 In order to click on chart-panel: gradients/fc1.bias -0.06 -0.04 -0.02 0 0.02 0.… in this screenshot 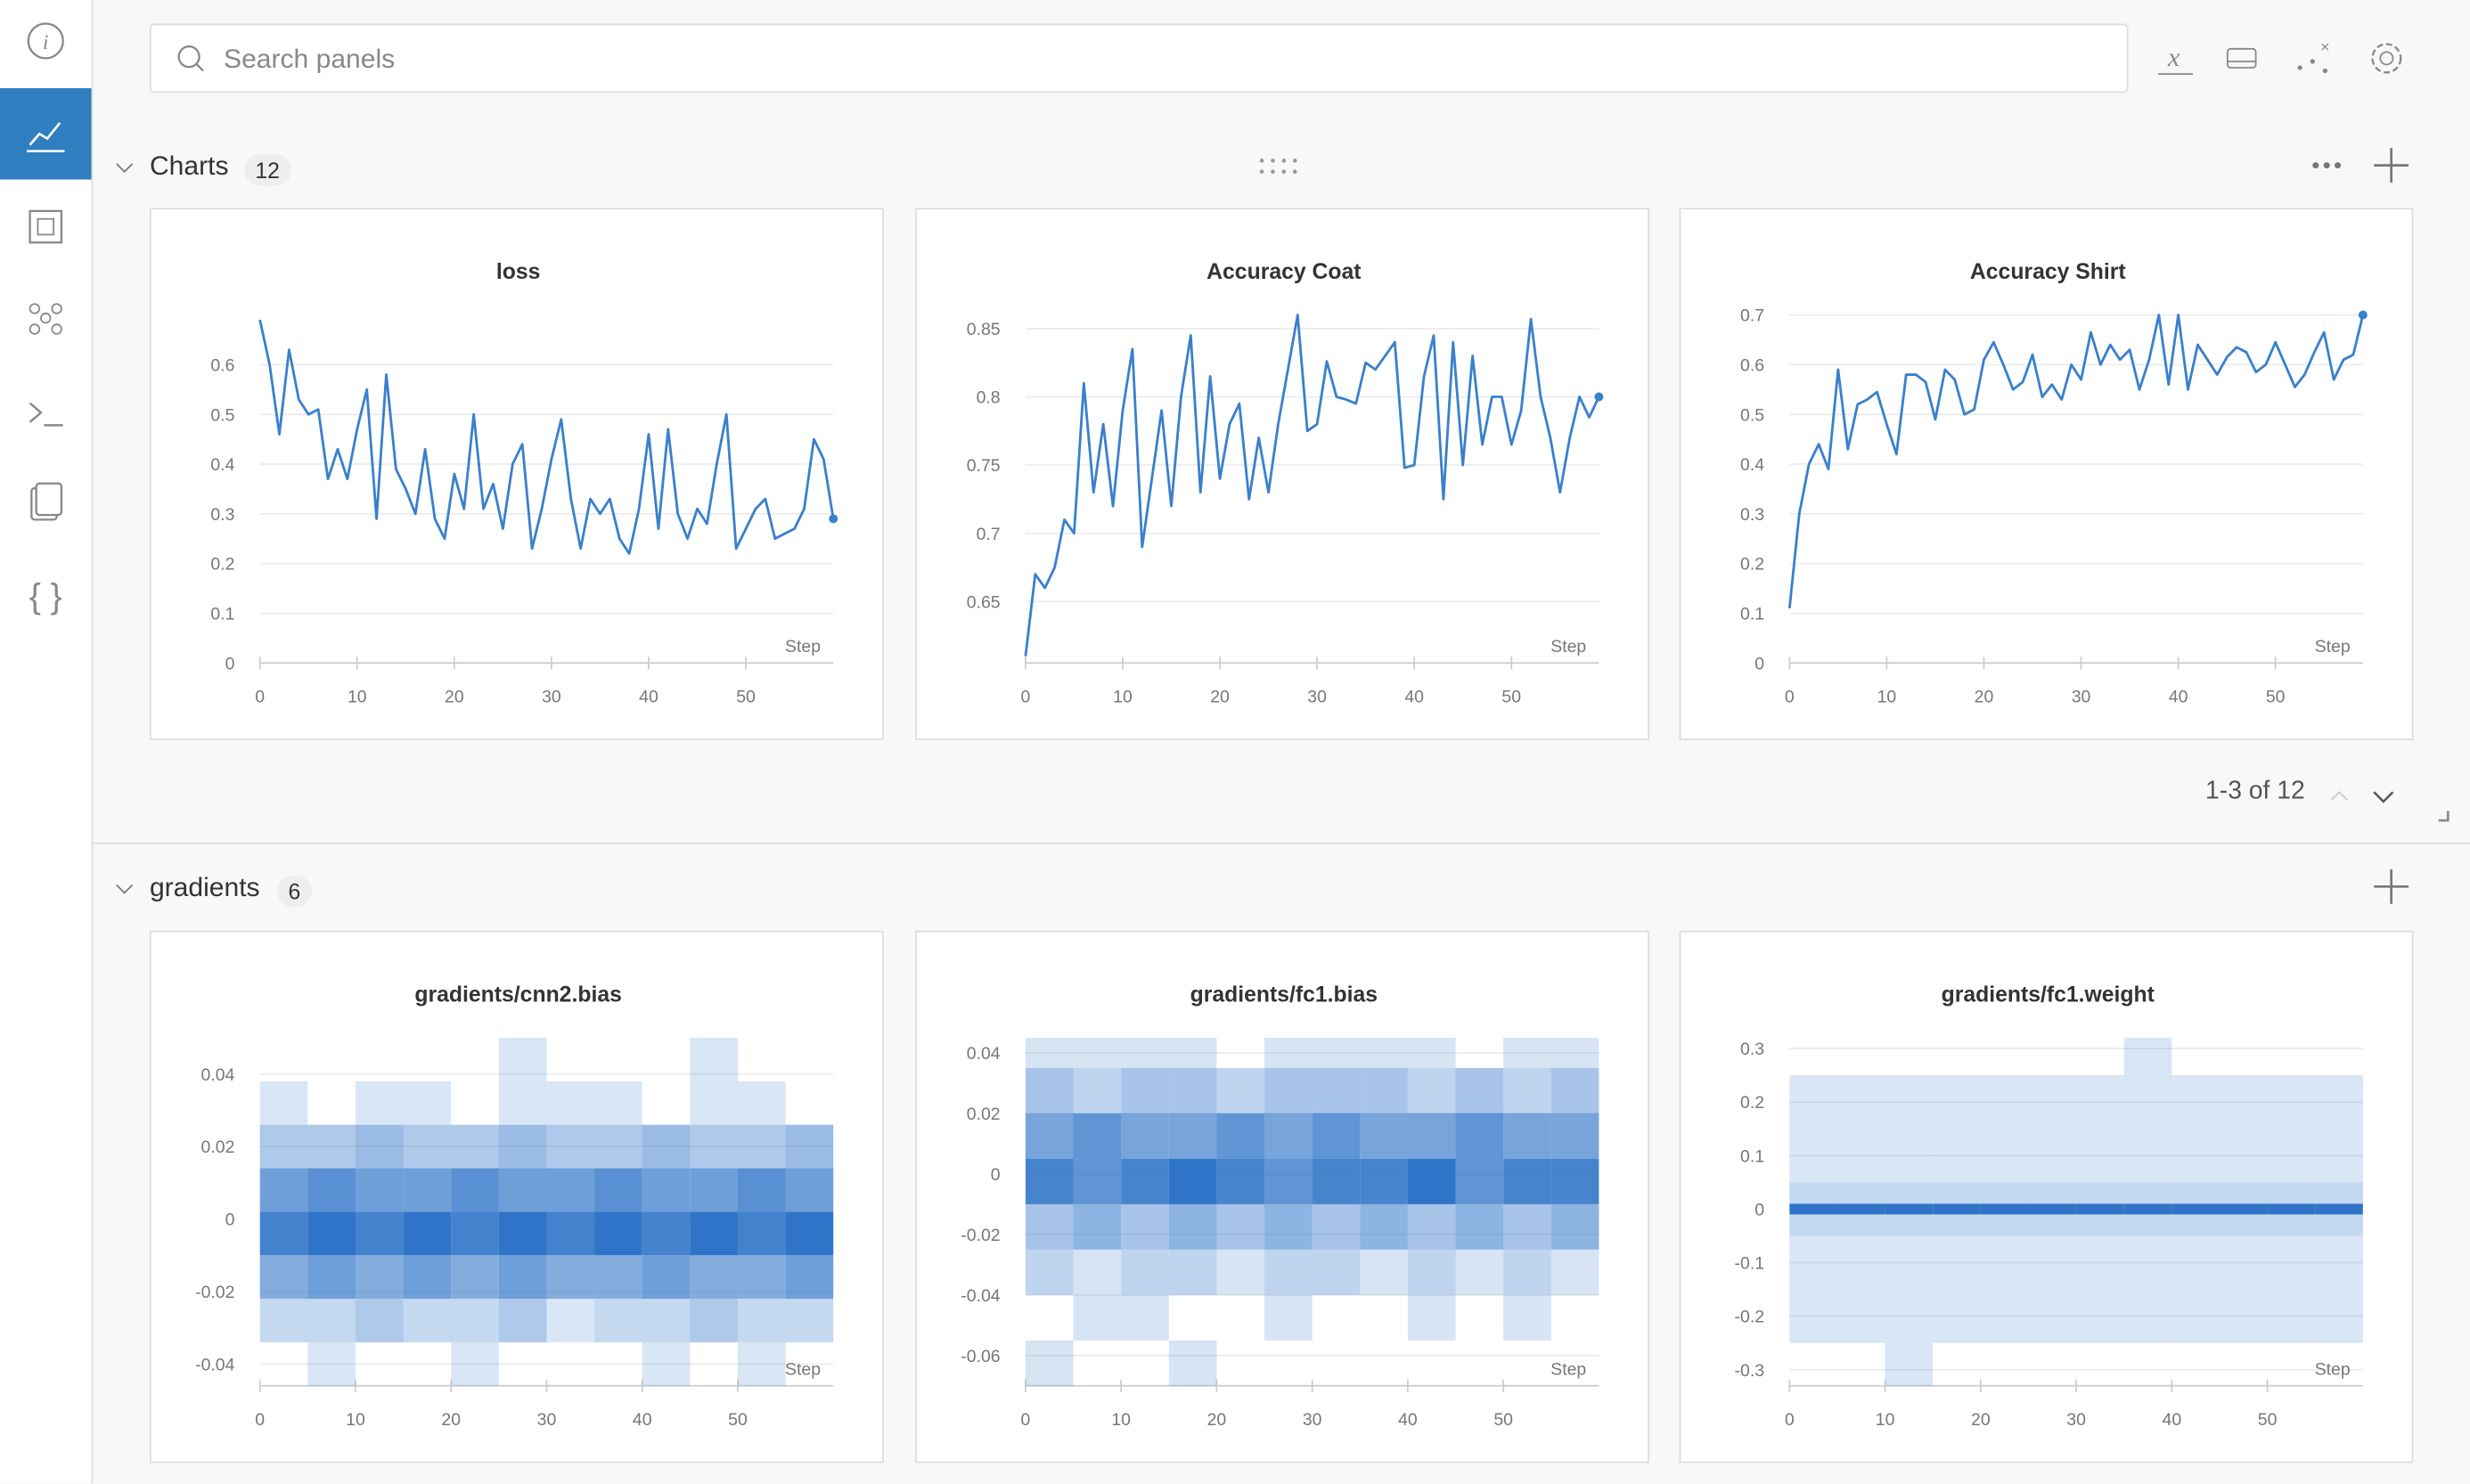, I will do `click(1282, 1197)`.